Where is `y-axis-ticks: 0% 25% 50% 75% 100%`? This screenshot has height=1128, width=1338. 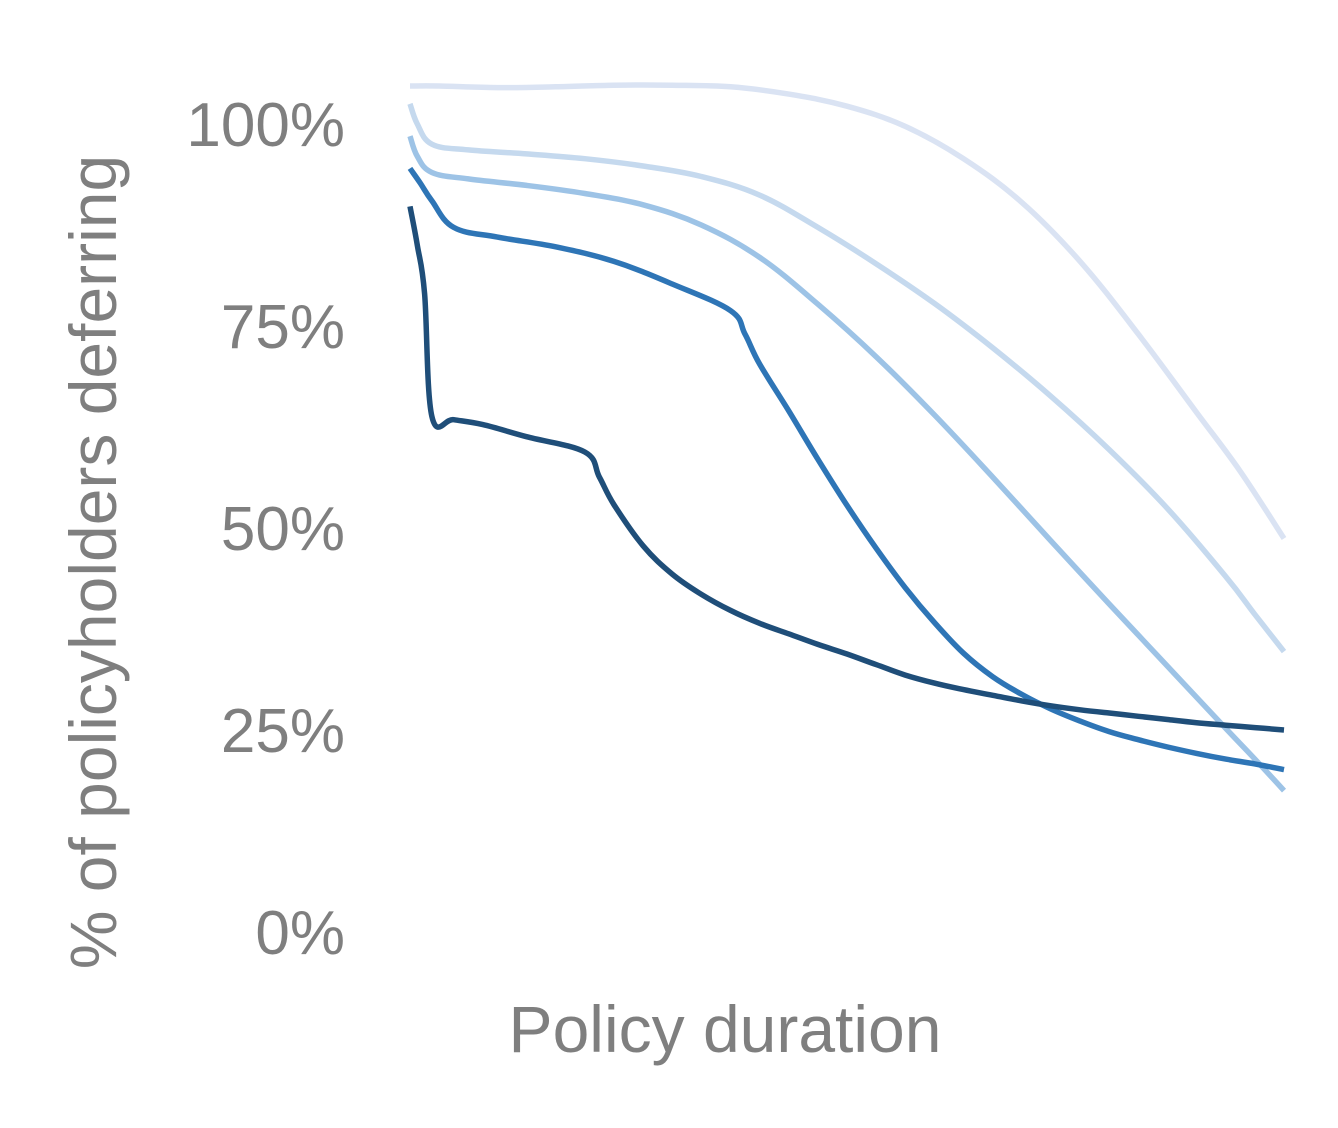
y-axis-ticks: 0% 25% 50% 75% 100% is located at coordinates (265, 529).